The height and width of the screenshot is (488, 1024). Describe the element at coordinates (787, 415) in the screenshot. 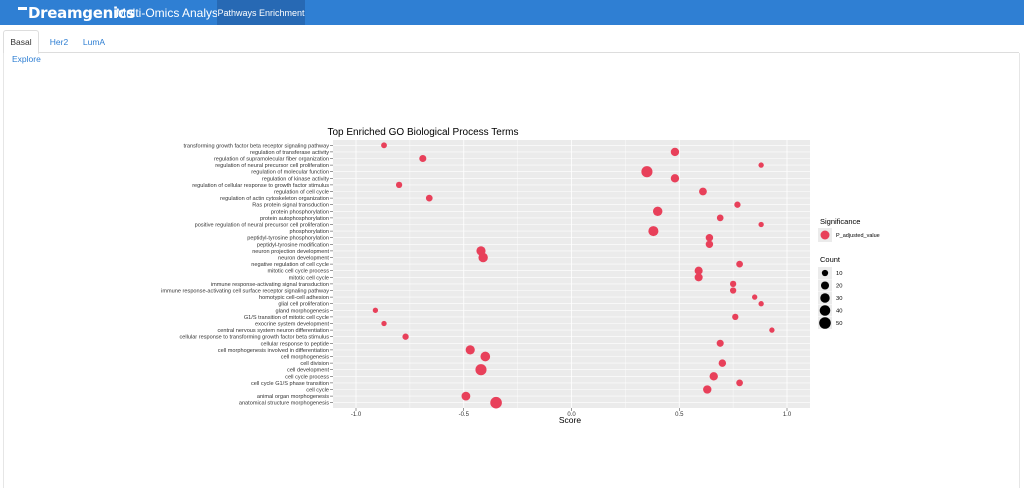

I see `x-tick-label: 1.0` at that location.